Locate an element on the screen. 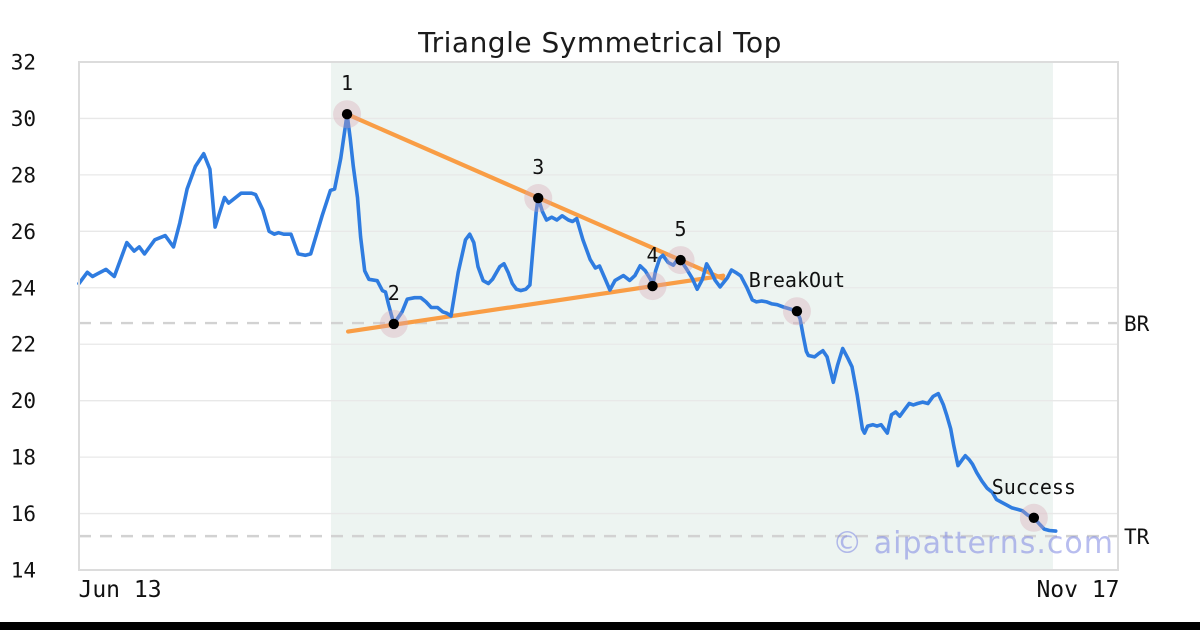 This screenshot has height=630, width=1200. point-label-5: 5 is located at coordinates (681, 229).